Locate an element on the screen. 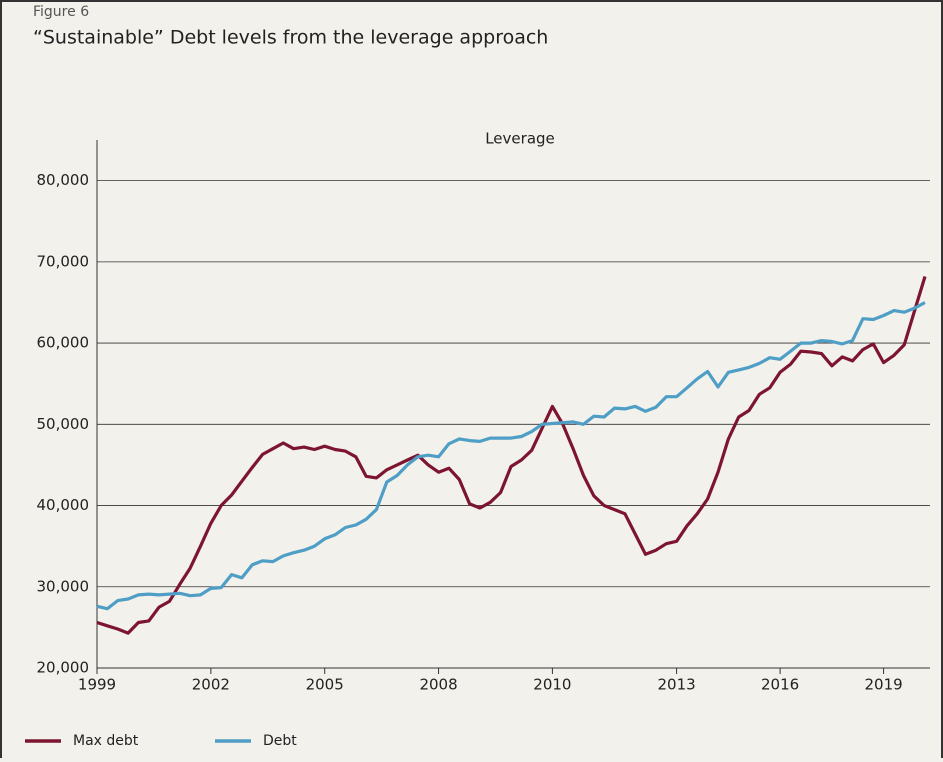 Image resolution: width=943 pixels, height=762 pixels. chart-subtitle: Leverage is located at coordinates (520, 139).